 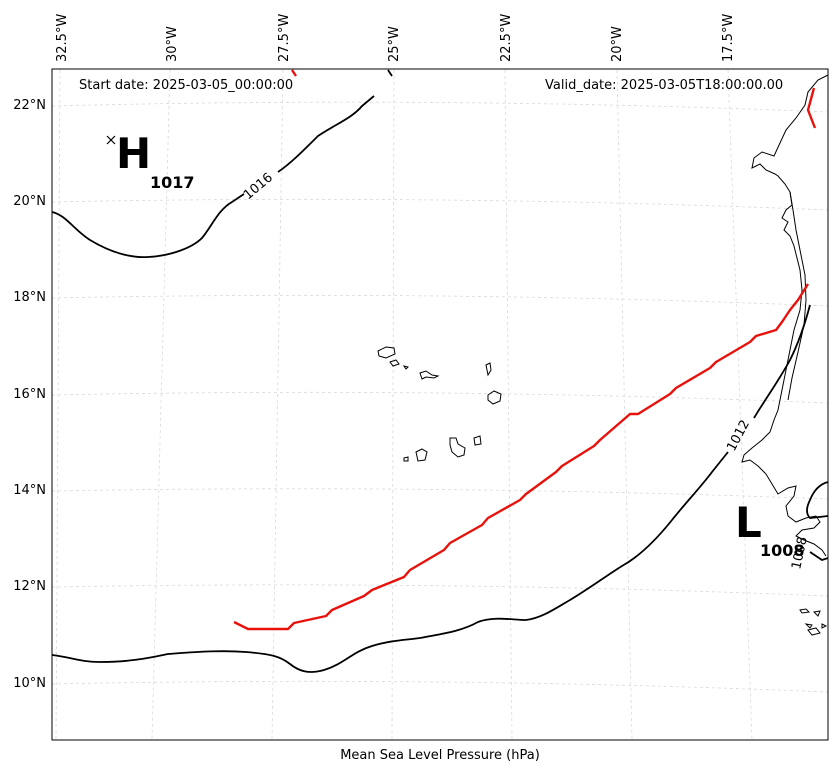 I want to click on meridian-20w, so click(x=624, y=405).